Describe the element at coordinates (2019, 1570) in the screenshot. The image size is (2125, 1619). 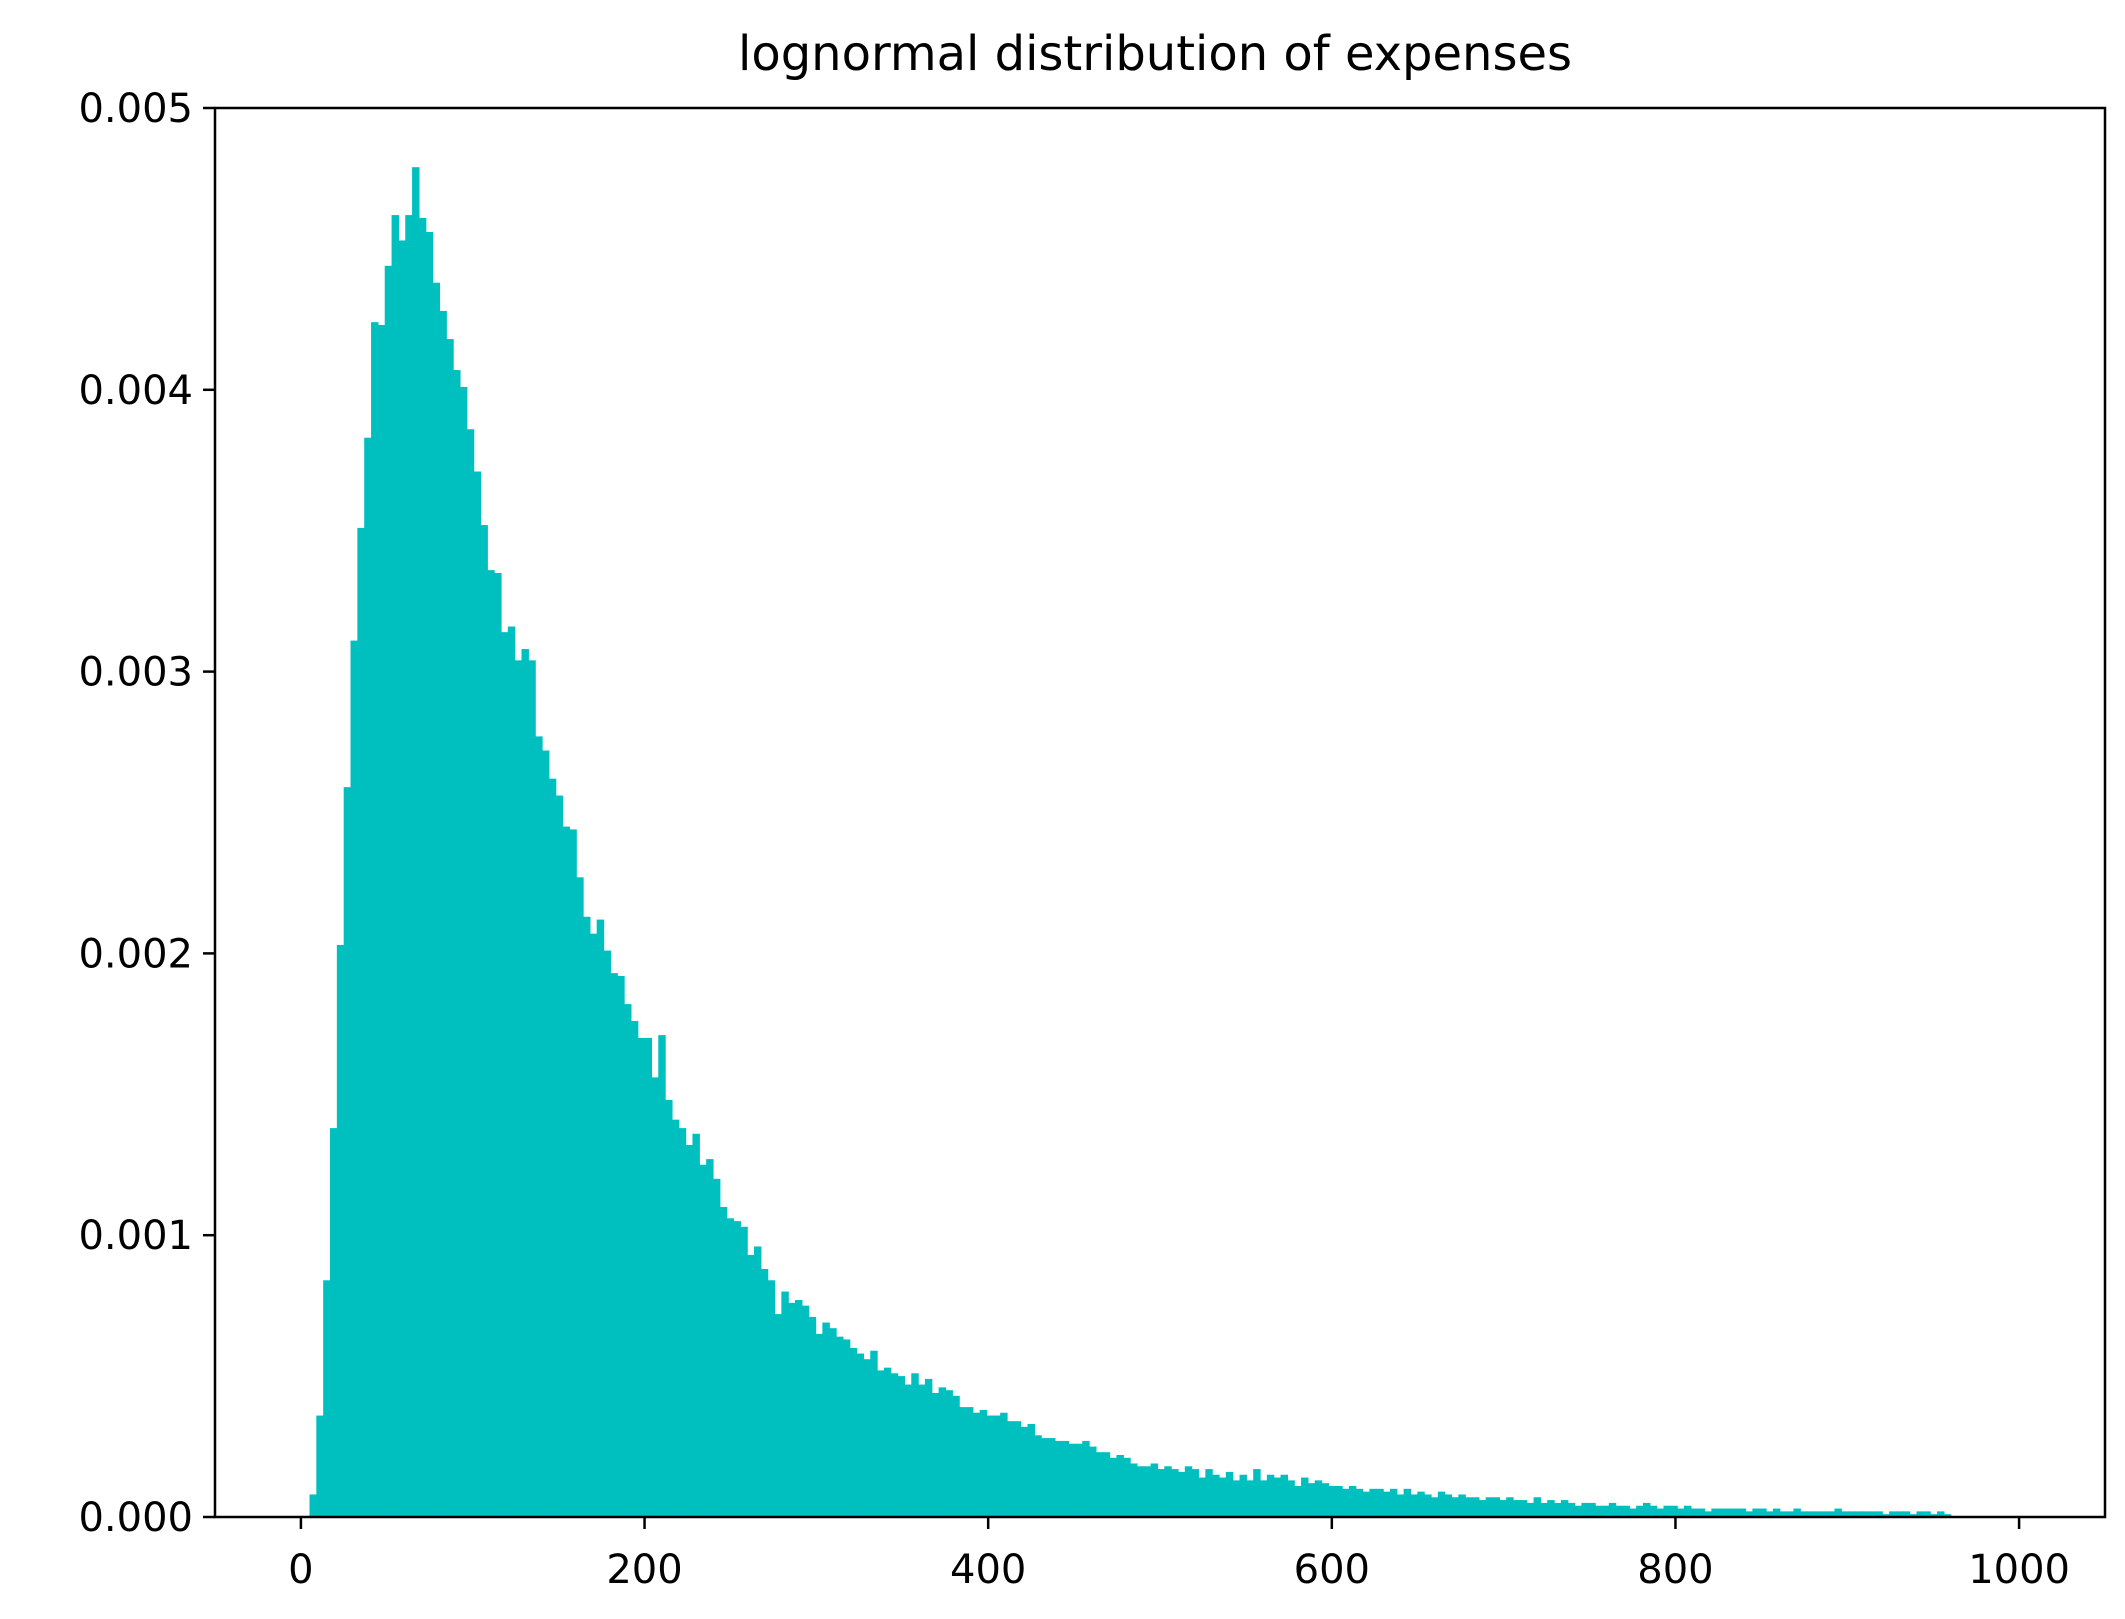
I see `x-tick-label: 1000` at that location.